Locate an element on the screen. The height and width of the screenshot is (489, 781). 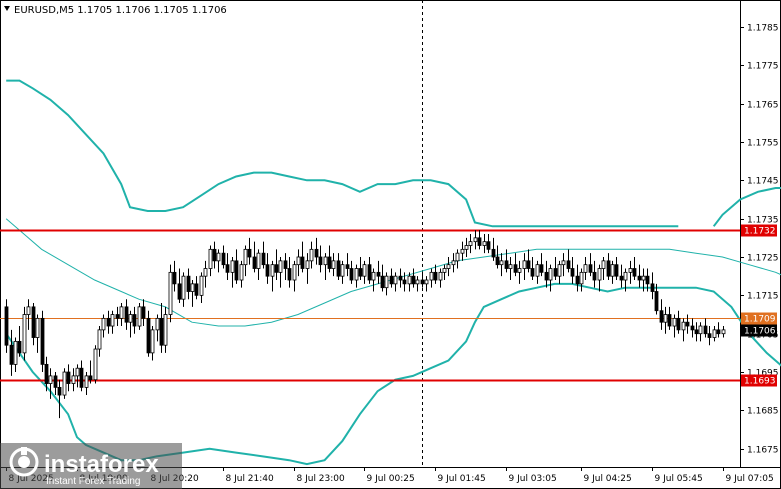
current-price-tag is located at coordinates (759, 330).